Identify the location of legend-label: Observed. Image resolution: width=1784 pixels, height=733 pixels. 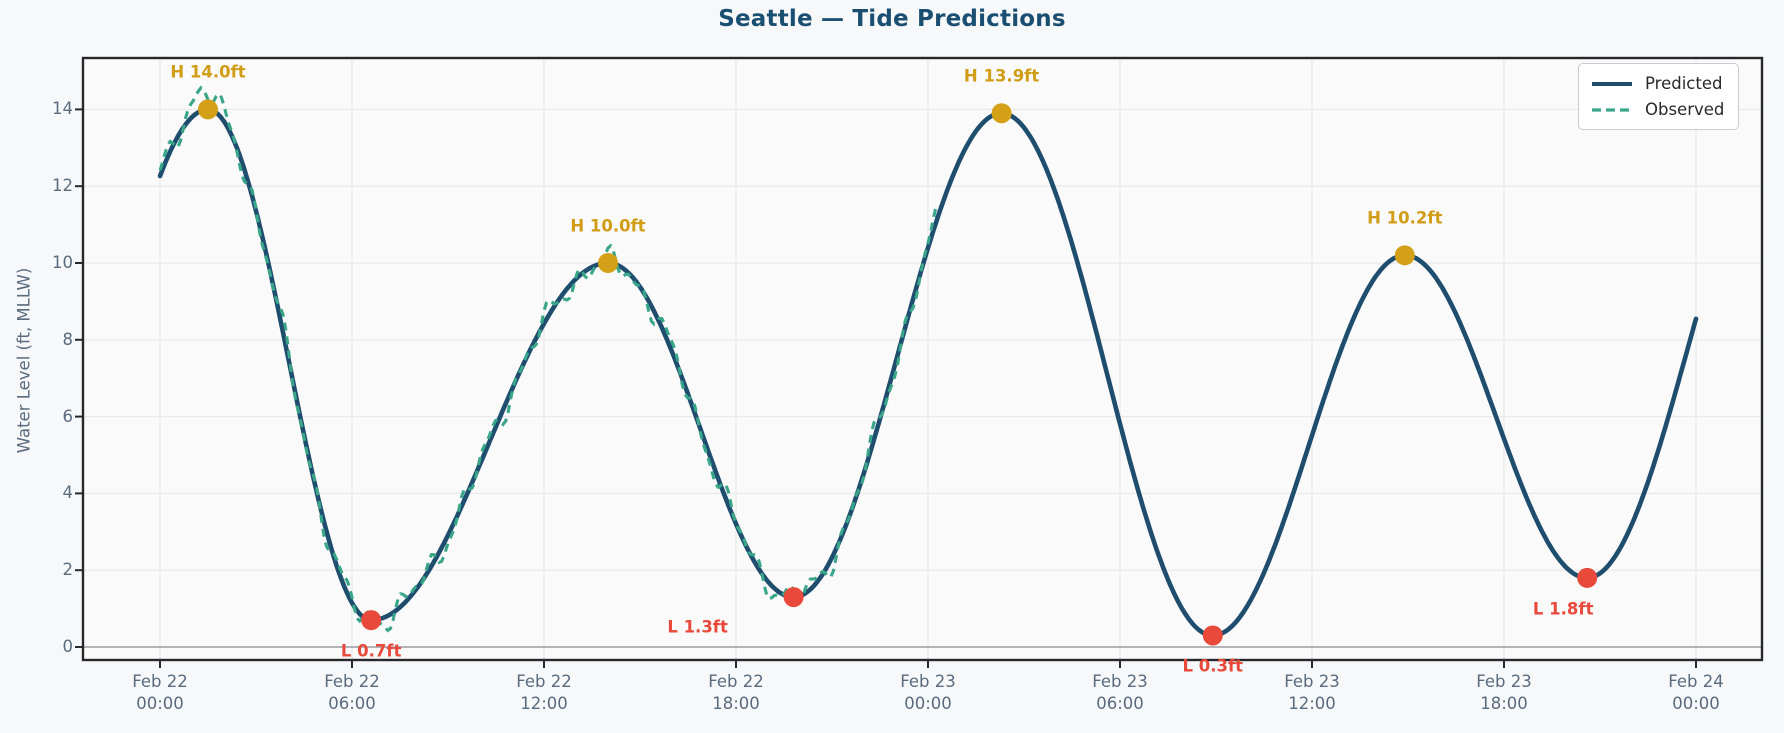
(1685, 109).